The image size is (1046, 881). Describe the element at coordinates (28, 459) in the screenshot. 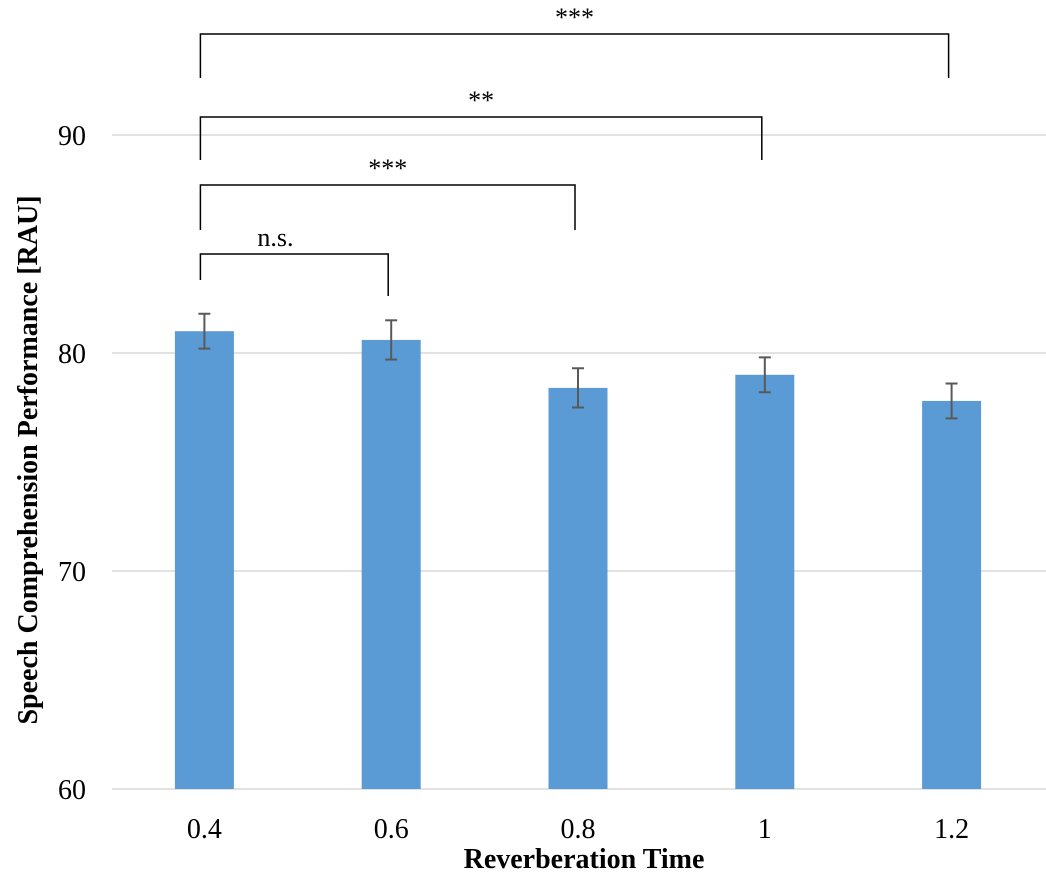

I see `y-axis-title: Speech Comprehension Performance [RAU]` at that location.